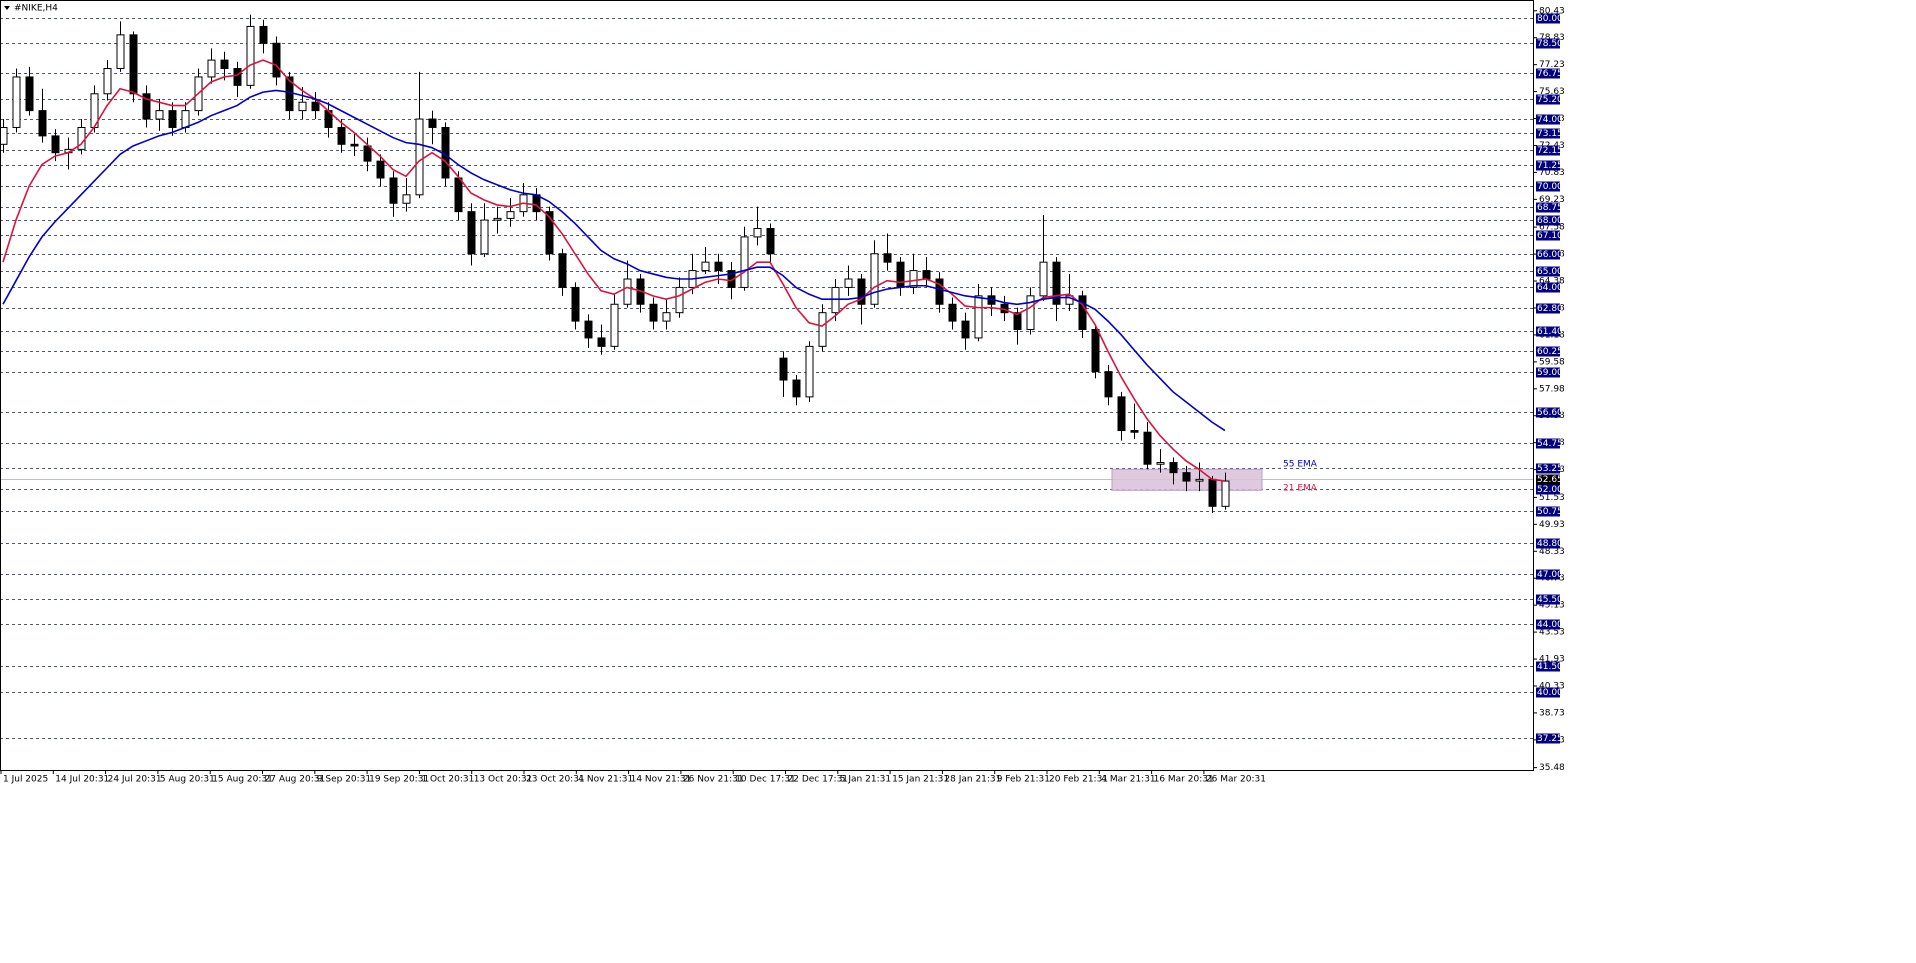 The width and height of the screenshot is (1916, 963). Describe the element at coordinates (447, 780) in the screenshot. I see `x-tick-label: 1 Oct 20:31` at that location.